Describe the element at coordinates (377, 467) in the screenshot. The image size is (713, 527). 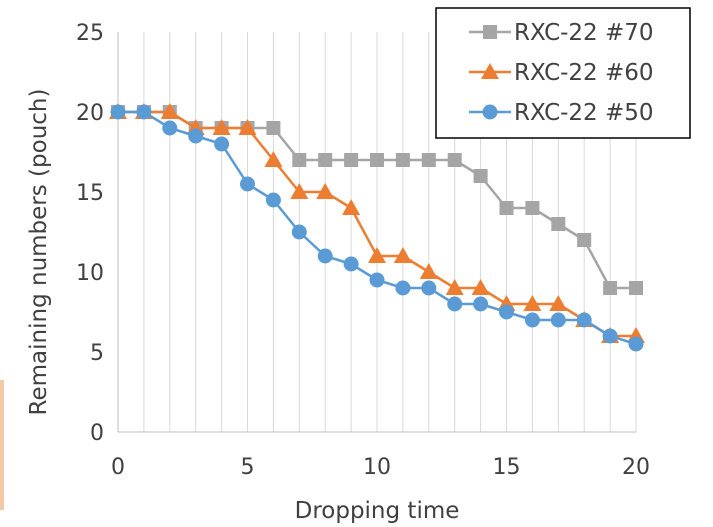
I see `x-tick-label-10: 10` at that location.